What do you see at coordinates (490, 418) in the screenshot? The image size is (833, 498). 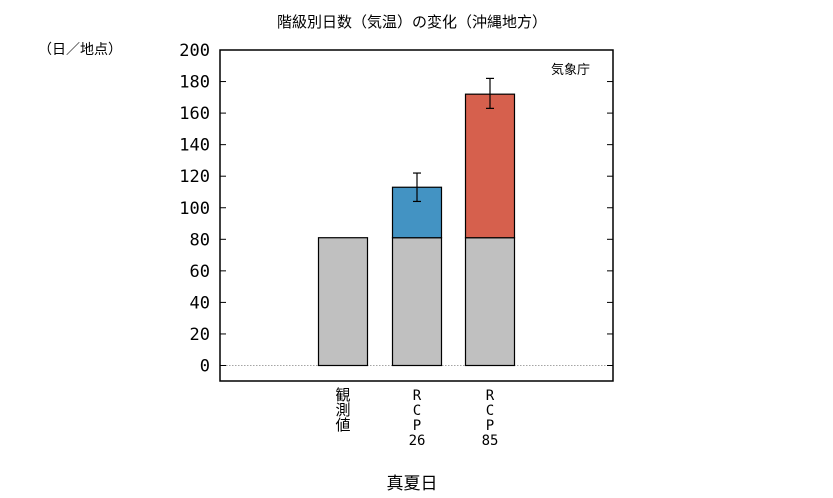 I see `x-tick-label-RCP85: R C P 85` at bounding box center [490, 418].